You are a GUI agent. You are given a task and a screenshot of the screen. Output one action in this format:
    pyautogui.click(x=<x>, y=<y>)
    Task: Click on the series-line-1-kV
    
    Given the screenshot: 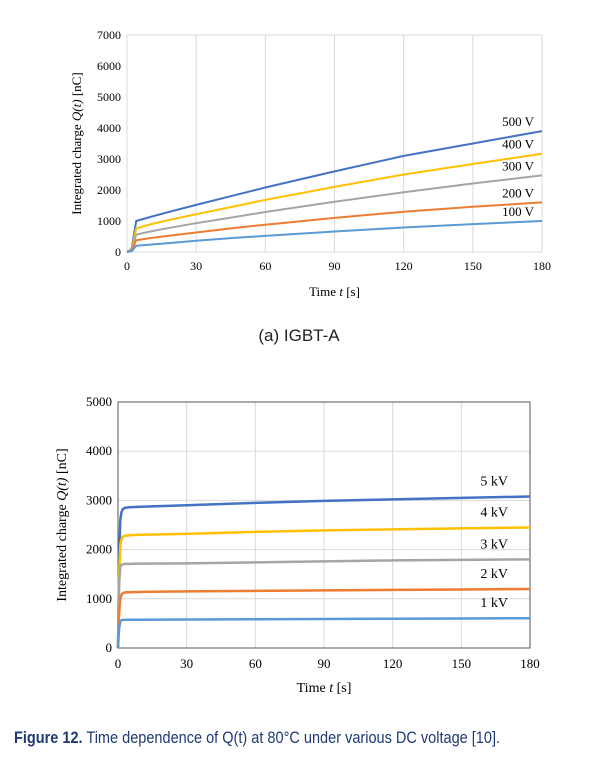 What is the action you would take?
    pyautogui.click(x=323, y=632)
    